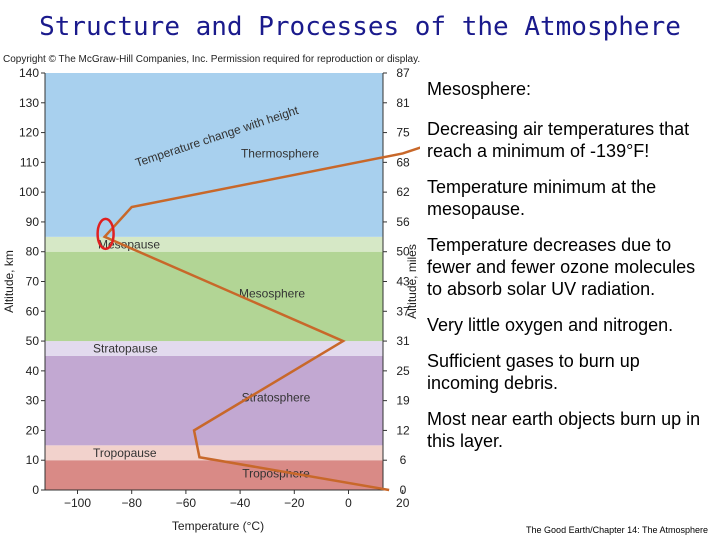  What do you see at coordinates (276, 398) in the screenshot?
I see `layer-label-stratosphere: Stratosphere` at bounding box center [276, 398].